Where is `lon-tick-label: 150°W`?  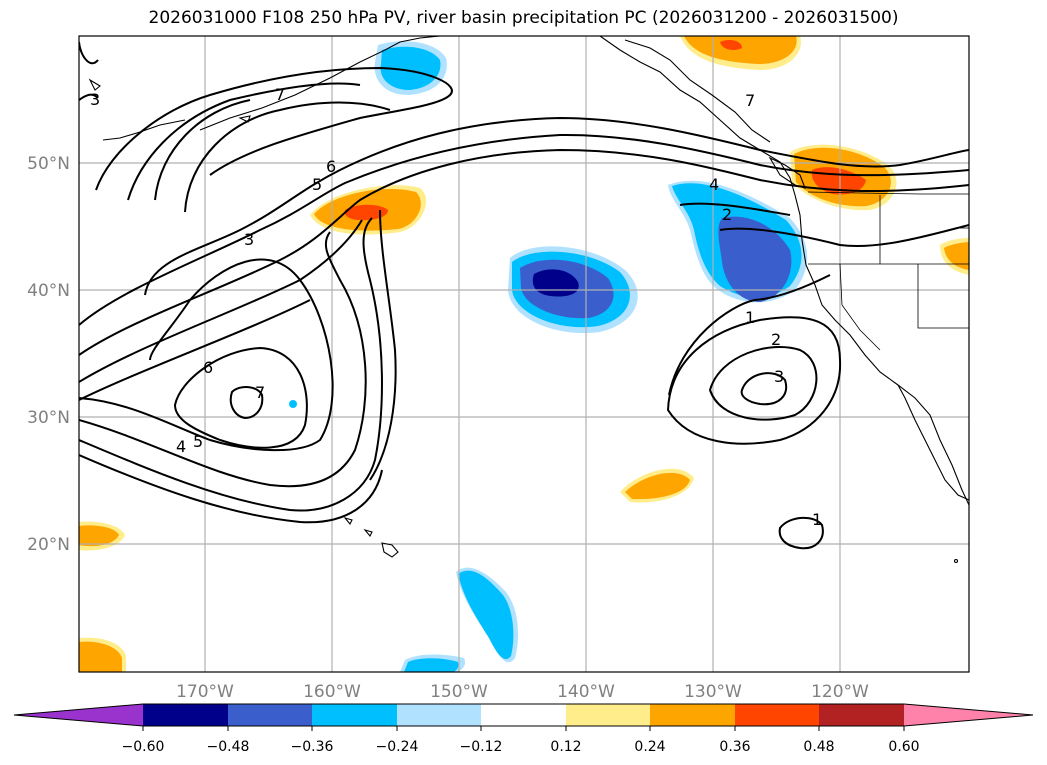
lon-tick-label: 150°W is located at coordinates (459, 692).